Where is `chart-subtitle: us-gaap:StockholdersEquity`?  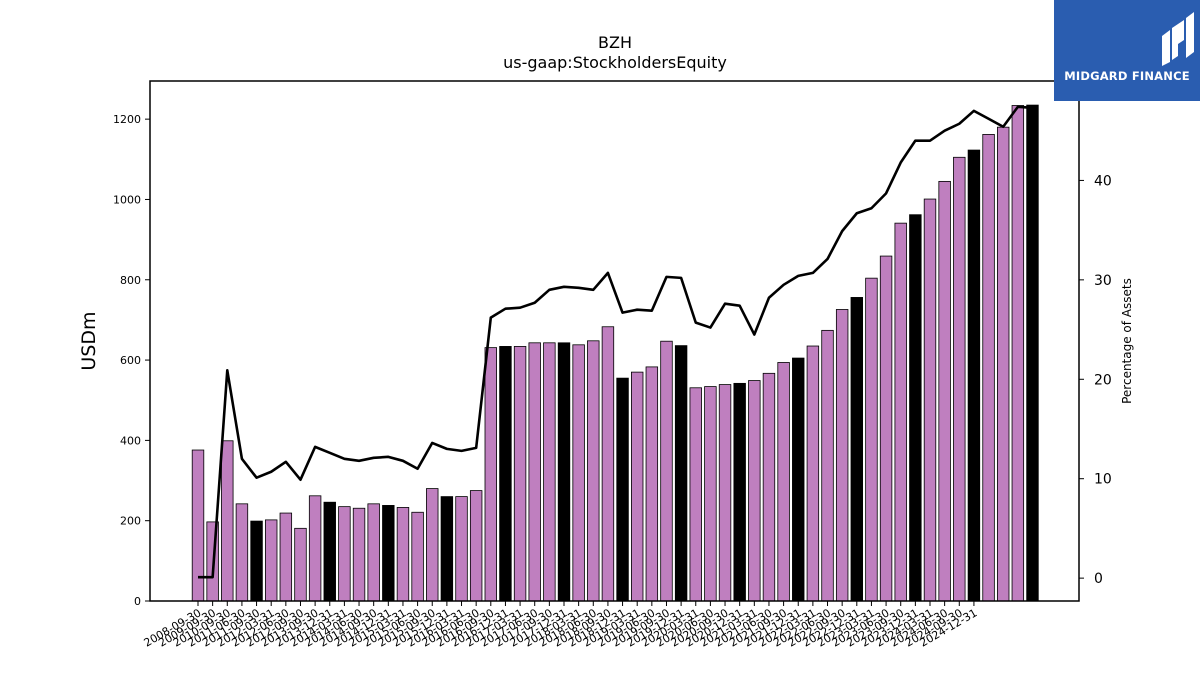
chart-subtitle: us-gaap:StockholdersEquity is located at coordinates (615, 62).